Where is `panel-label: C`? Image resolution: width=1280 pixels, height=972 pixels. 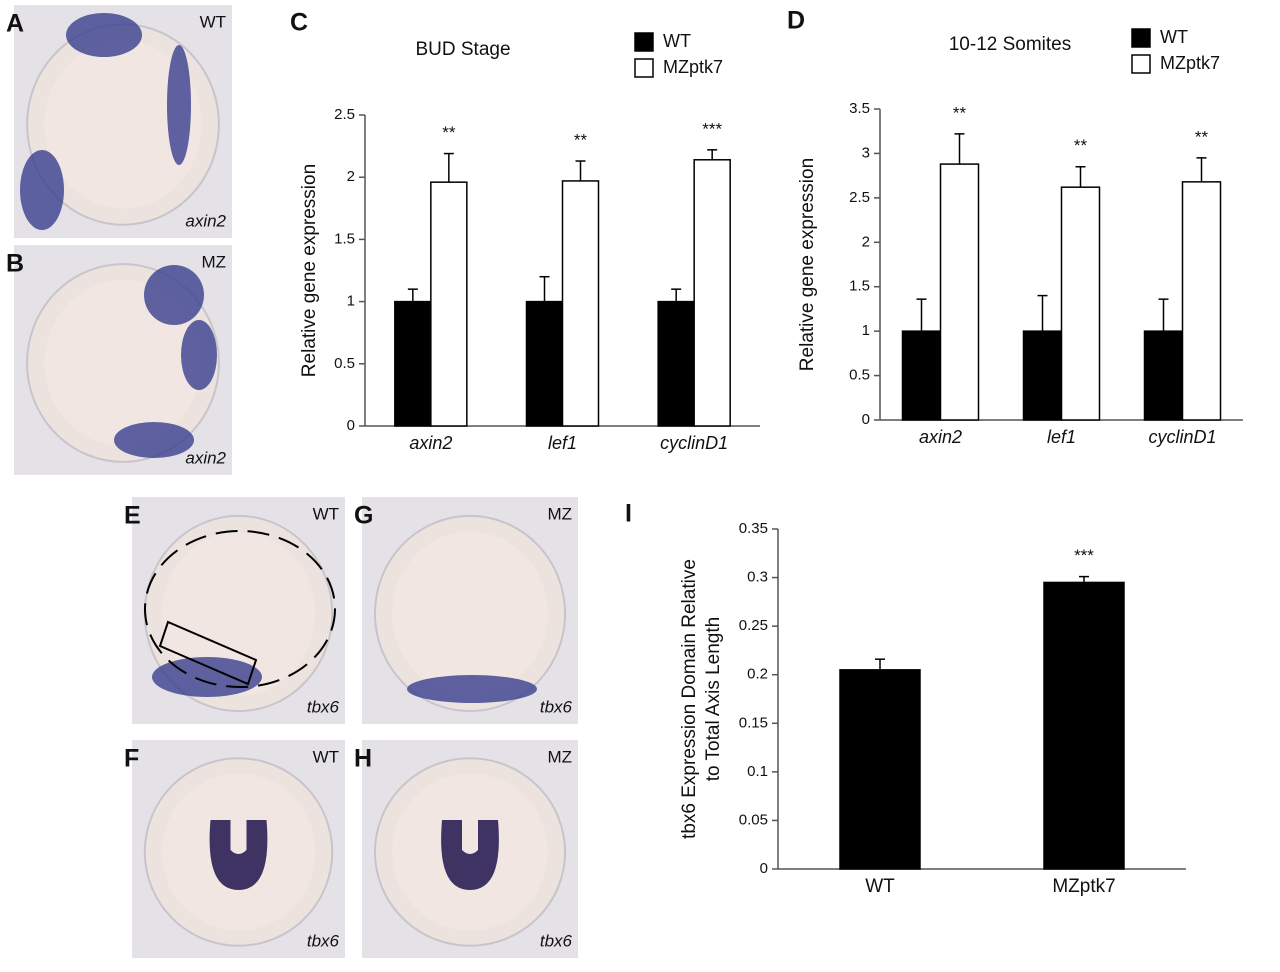 panel-label: C is located at coordinates (299, 23).